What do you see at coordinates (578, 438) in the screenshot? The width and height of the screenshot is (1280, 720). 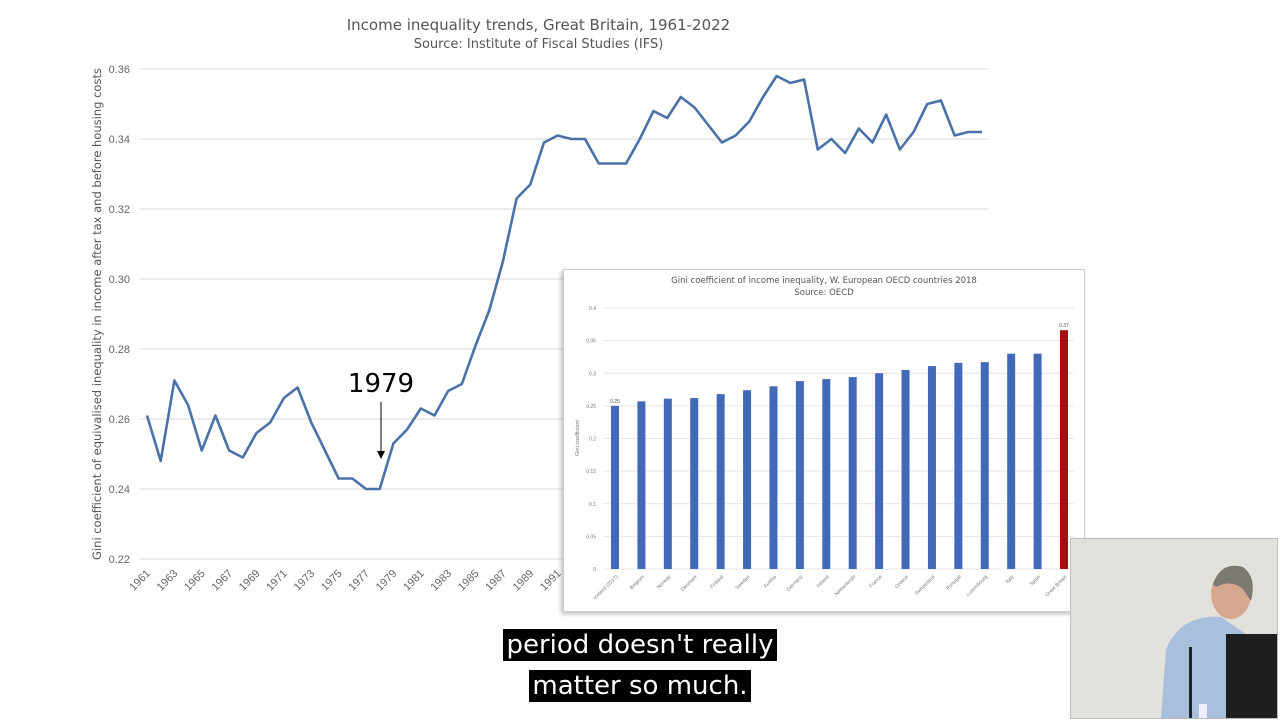 I see `y-axis-label: Gini coefficient` at bounding box center [578, 438].